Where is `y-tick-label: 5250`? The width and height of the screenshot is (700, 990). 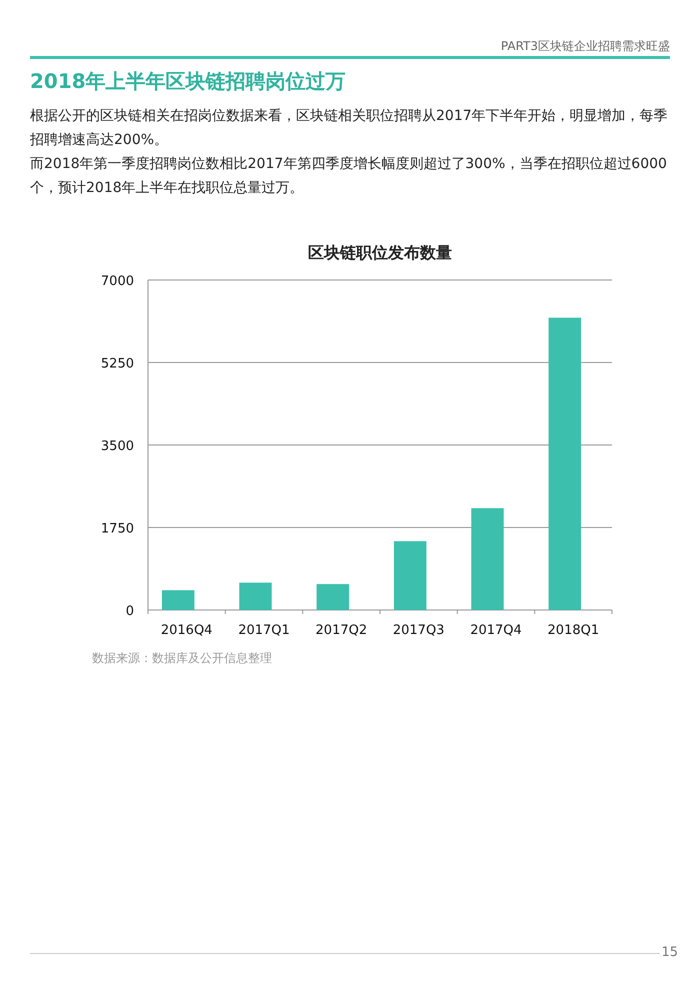 y-tick-label: 5250 is located at coordinates (117, 364).